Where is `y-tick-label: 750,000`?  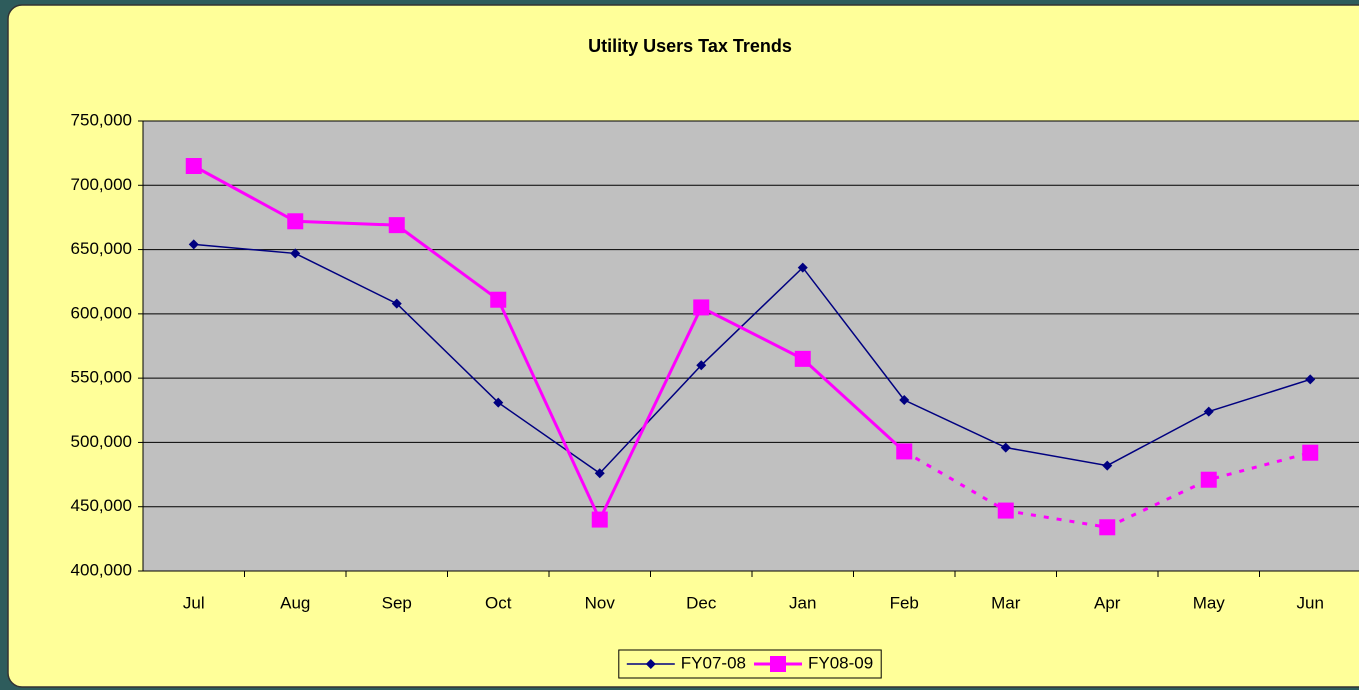
y-tick-label: 750,000 is located at coordinates (101, 119).